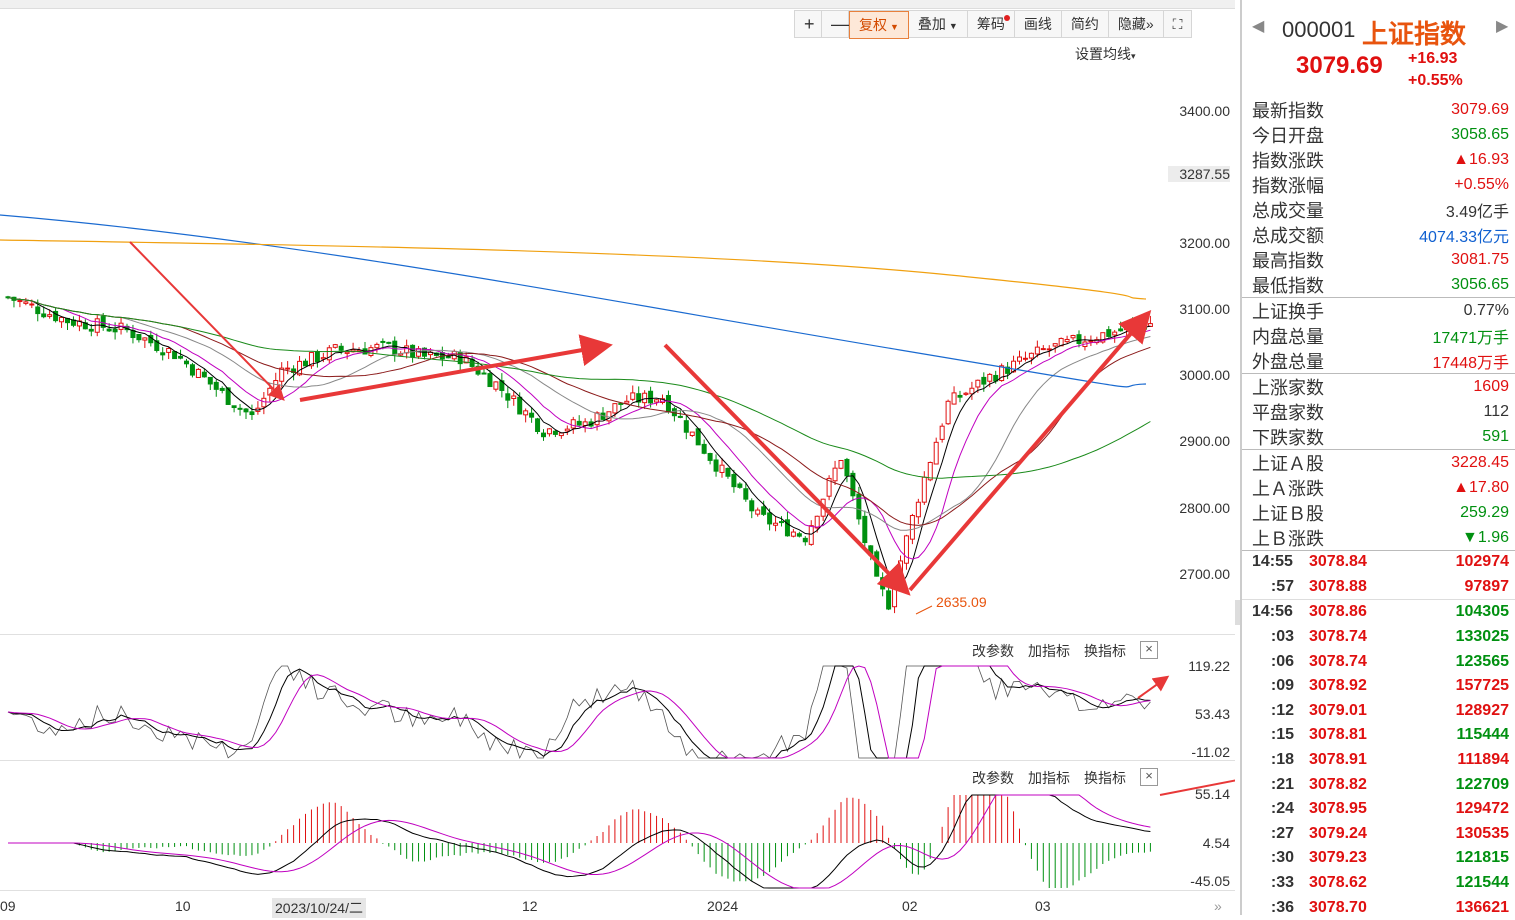 The height and width of the screenshot is (920, 1515). I want to click on tick-volume: 157725, so click(1482, 686).